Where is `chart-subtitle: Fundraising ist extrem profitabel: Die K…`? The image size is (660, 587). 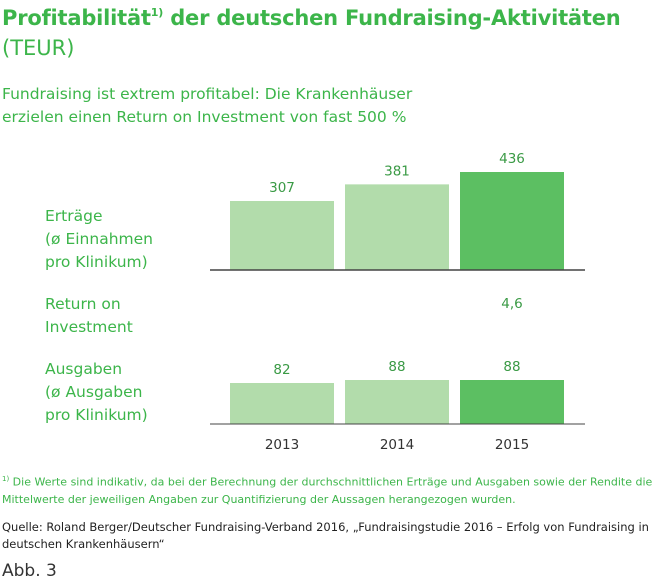 chart-subtitle: Fundraising ist extrem profitabel: Die K… is located at coordinates (207, 105).